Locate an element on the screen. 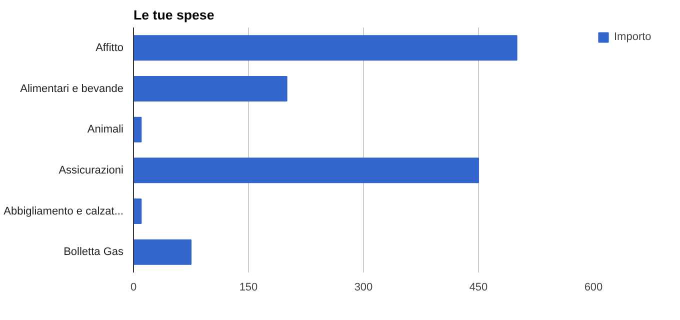 This screenshot has height=320, width=680. x-tick-label: 150 is located at coordinates (248, 288).